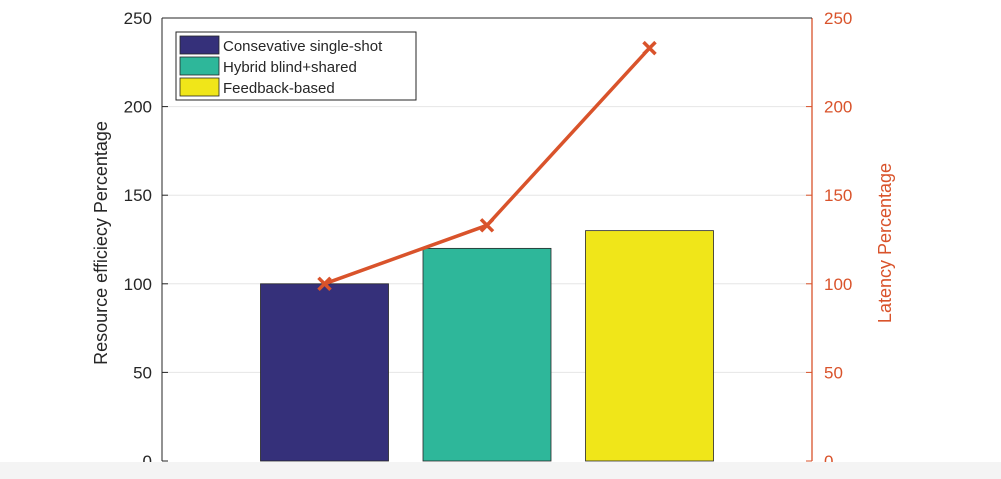 Image resolution: width=1001 pixels, height=479 pixels. Describe the element at coordinates (838, 284) in the screenshot. I see `y-tick-label-right-2: 100` at that location.